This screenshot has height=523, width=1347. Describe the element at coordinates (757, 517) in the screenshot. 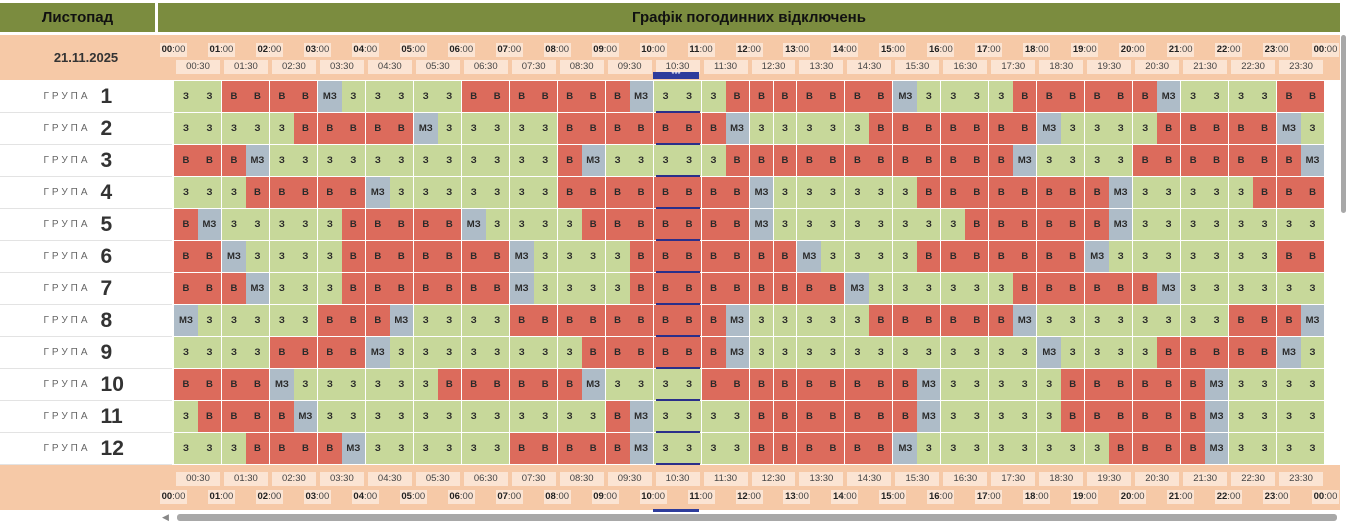

I see `horizontal-scrollbar` at that location.